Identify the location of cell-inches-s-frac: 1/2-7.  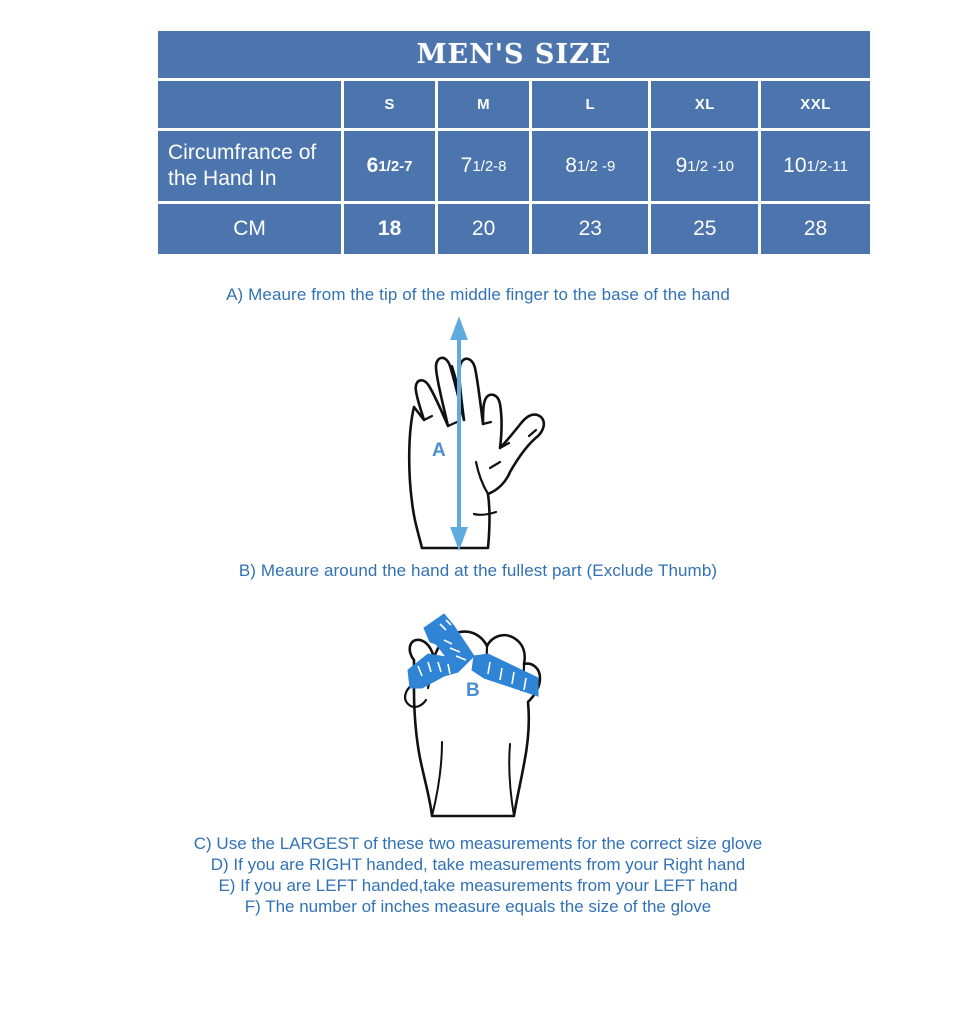
(395, 166).